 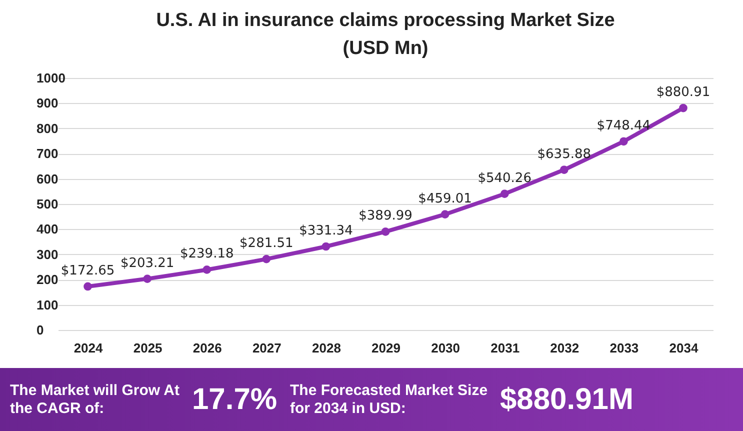 What do you see at coordinates (386, 348) in the screenshot?
I see `x-tick-label: 2029` at bounding box center [386, 348].